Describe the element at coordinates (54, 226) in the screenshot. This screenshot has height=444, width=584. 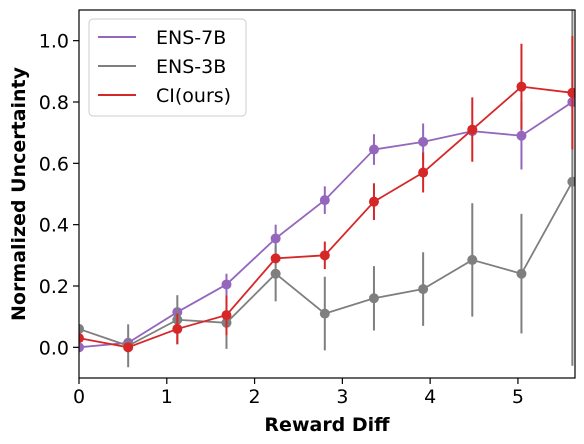
I see `y-tick-label: 0.4` at that location.